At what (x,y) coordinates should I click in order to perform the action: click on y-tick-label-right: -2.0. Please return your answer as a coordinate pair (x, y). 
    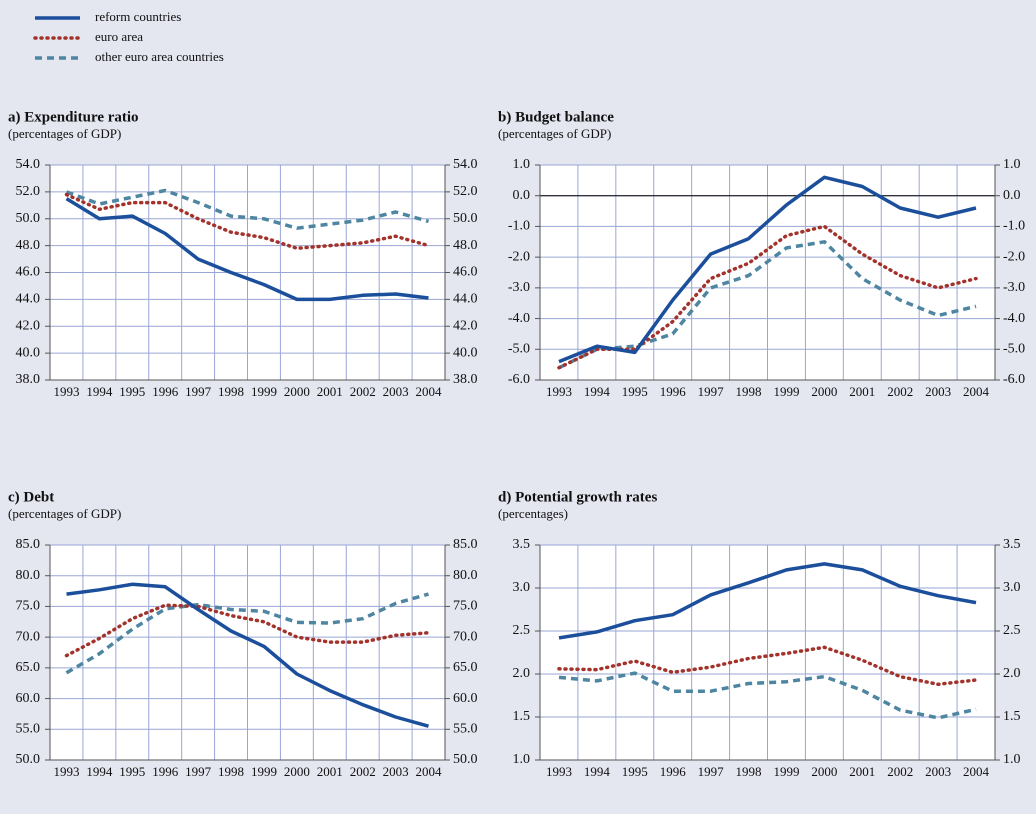
    Looking at the image, I should click on (1014, 256).